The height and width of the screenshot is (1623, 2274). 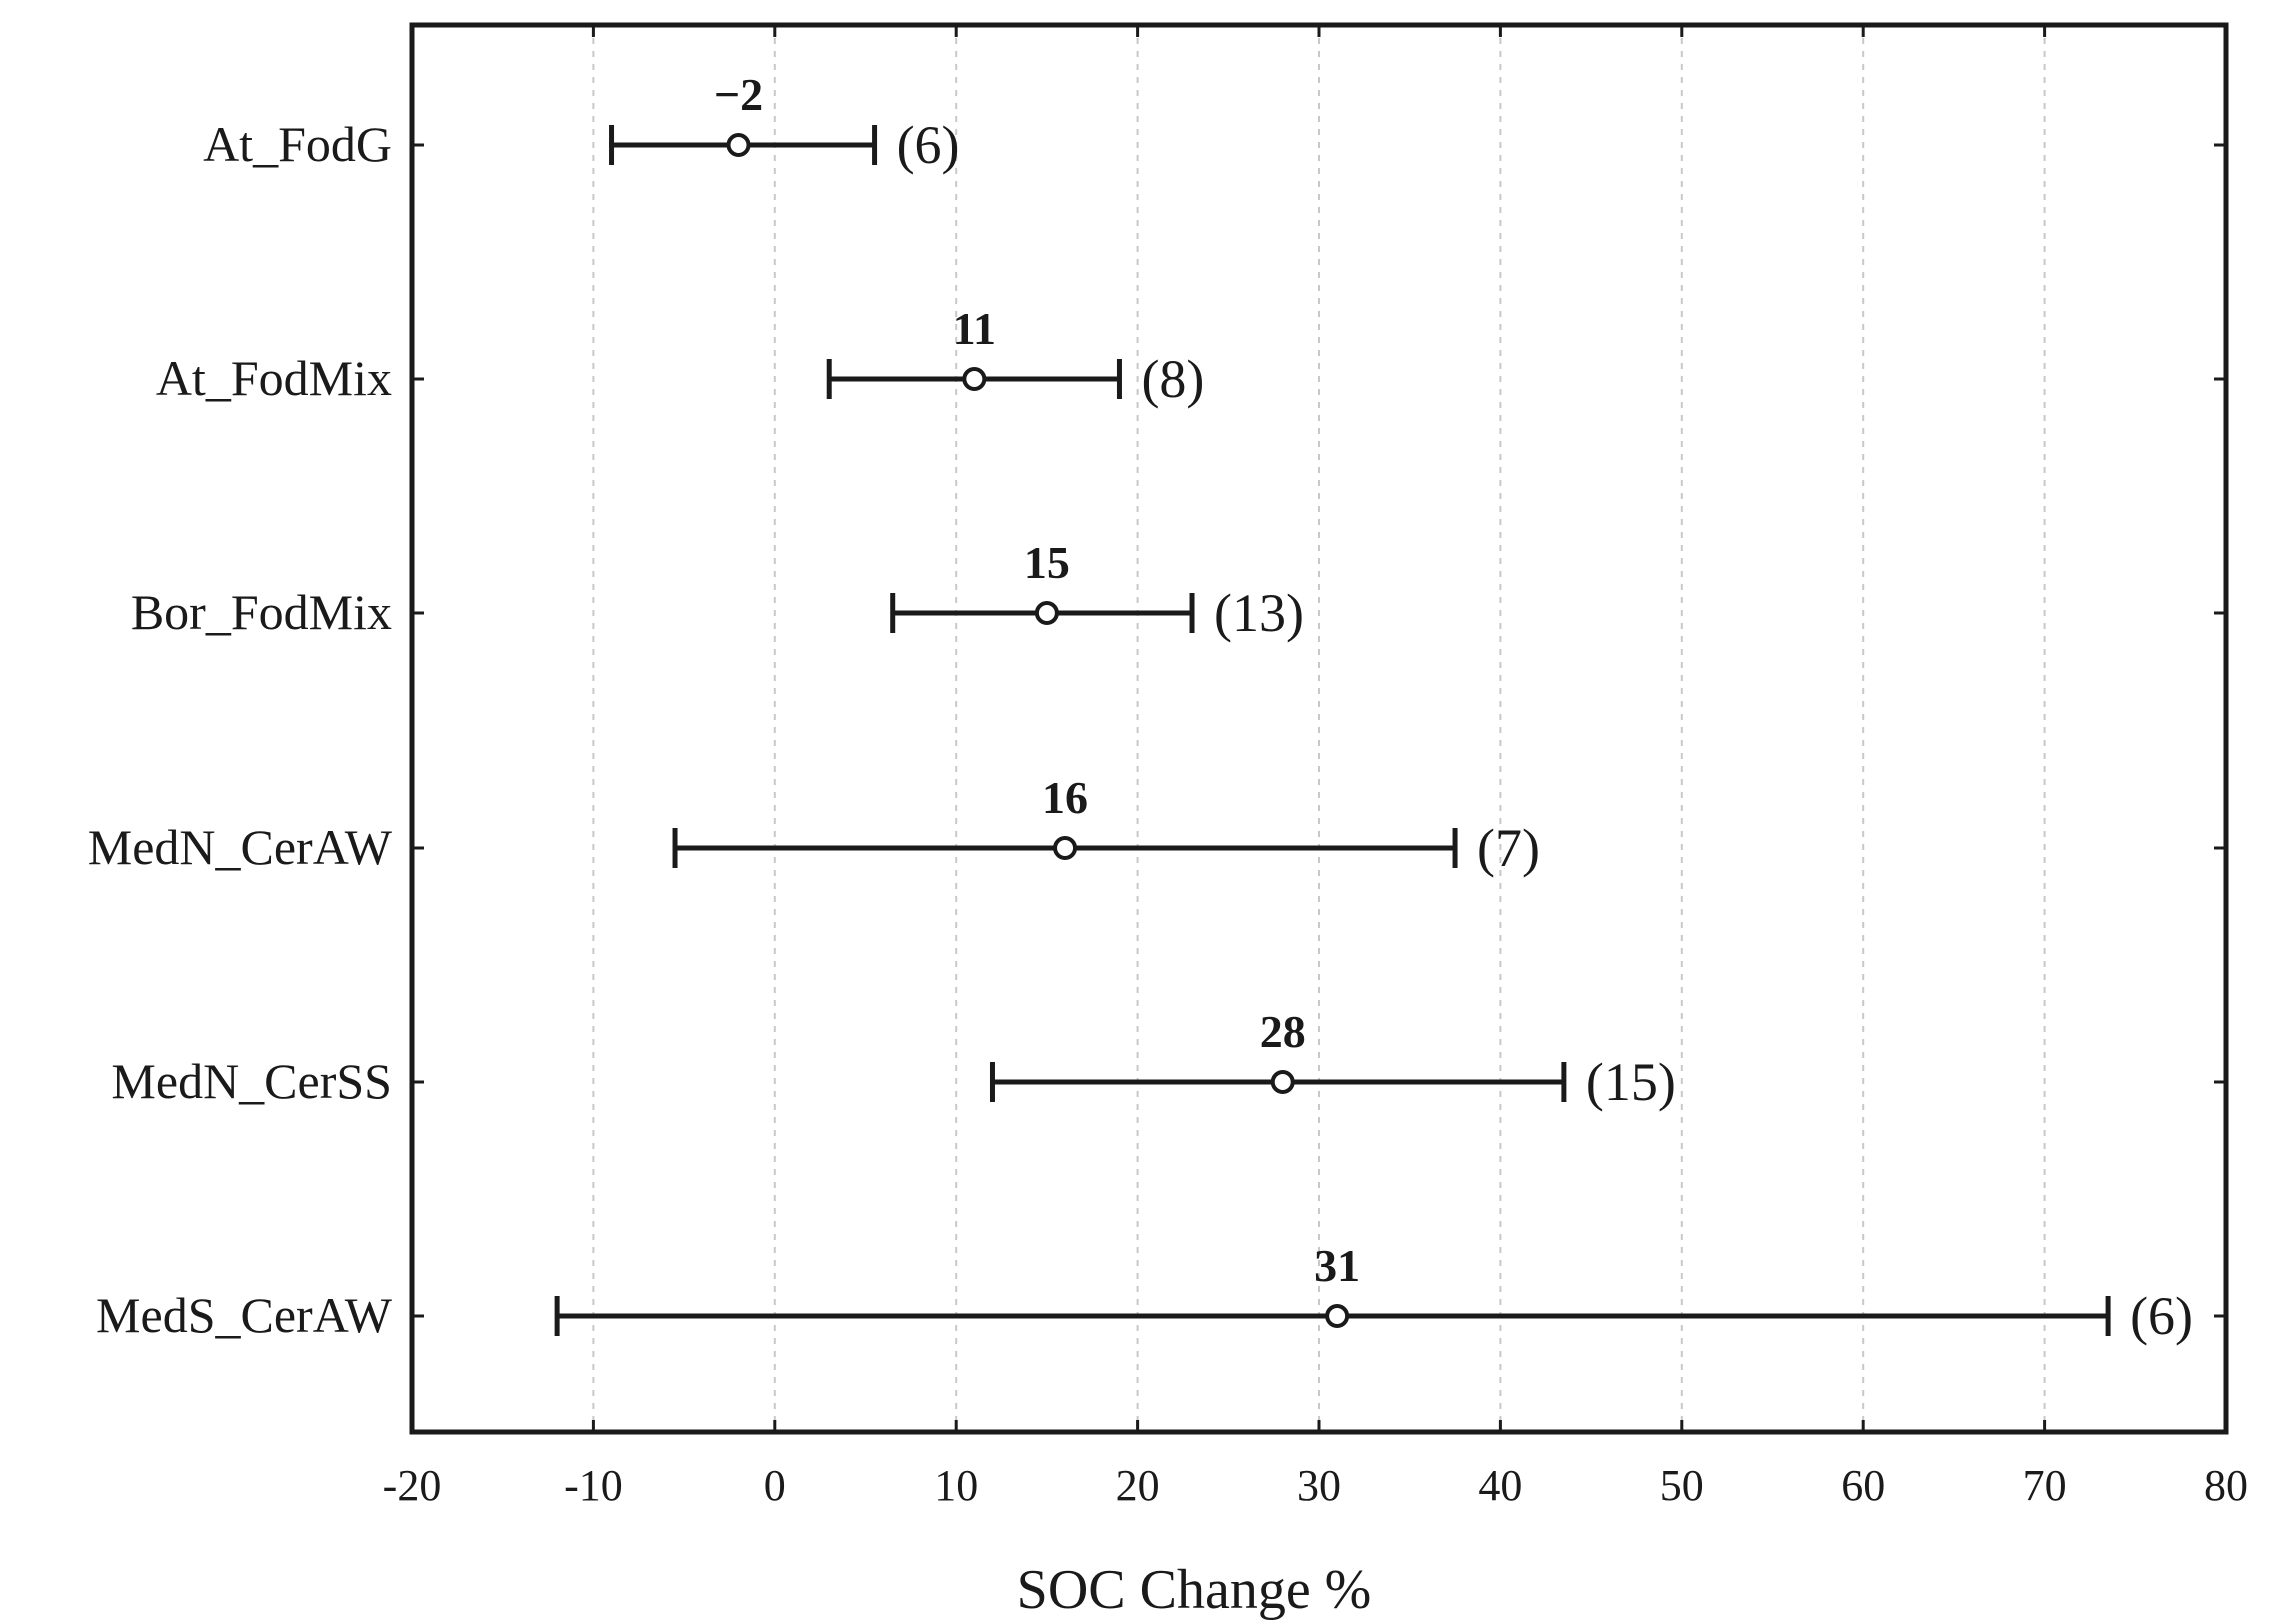 What do you see at coordinates (1172, 379) in the screenshot?
I see `sample-size-label: (8)` at bounding box center [1172, 379].